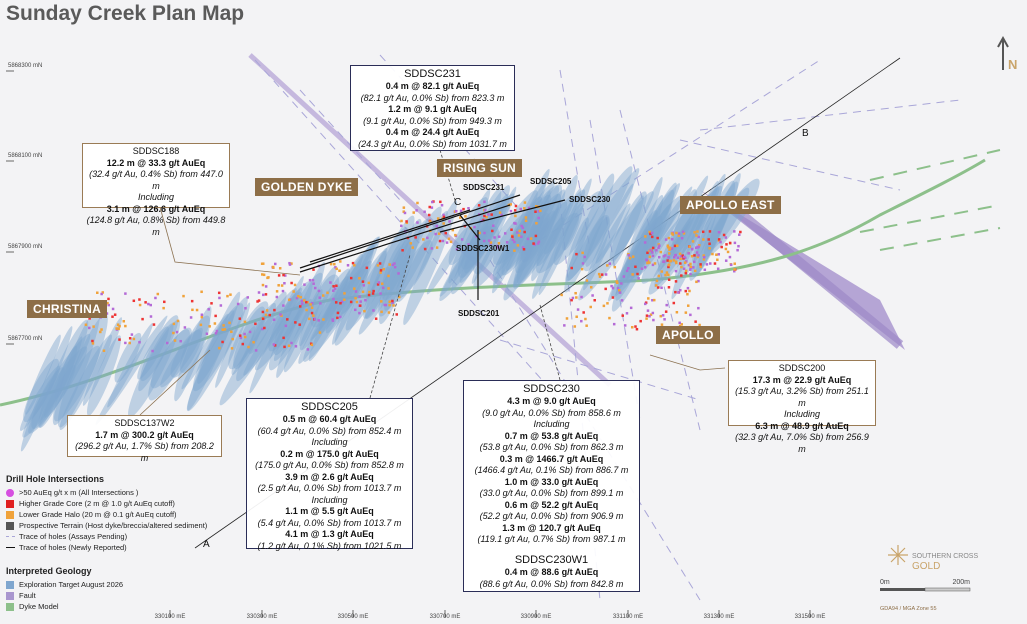  What do you see at coordinates (802, 425) in the screenshot?
I see `grade: 6.3 m @ 48.9 g/t AuEq` at bounding box center [802, 425].